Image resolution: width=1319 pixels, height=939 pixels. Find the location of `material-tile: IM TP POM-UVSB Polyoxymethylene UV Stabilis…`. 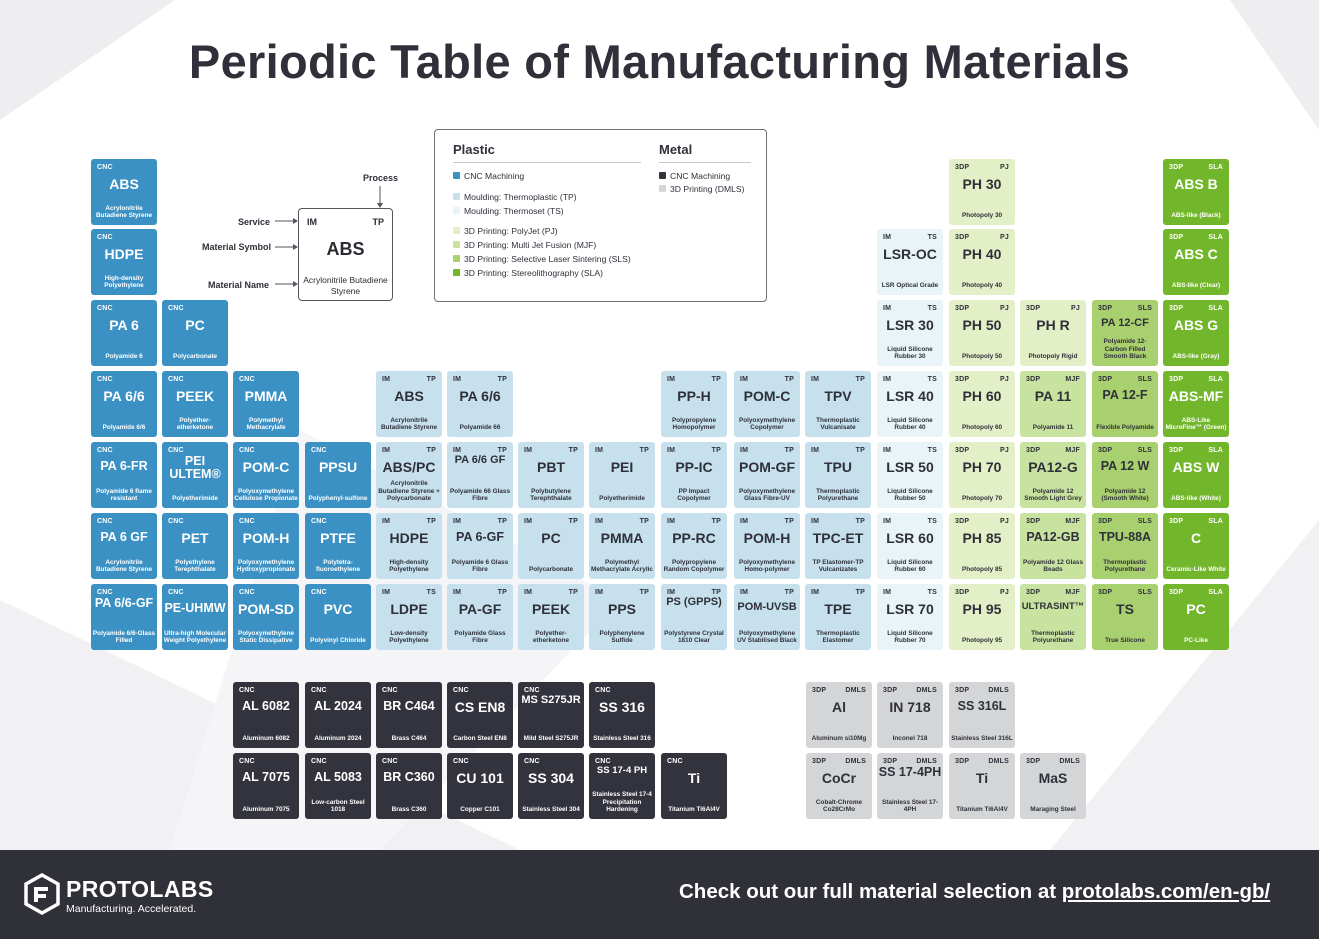

material-tile: IM TP POM-UVSB Polyoxymethylene UV Stabilis… is located at coordinates (767, 617).